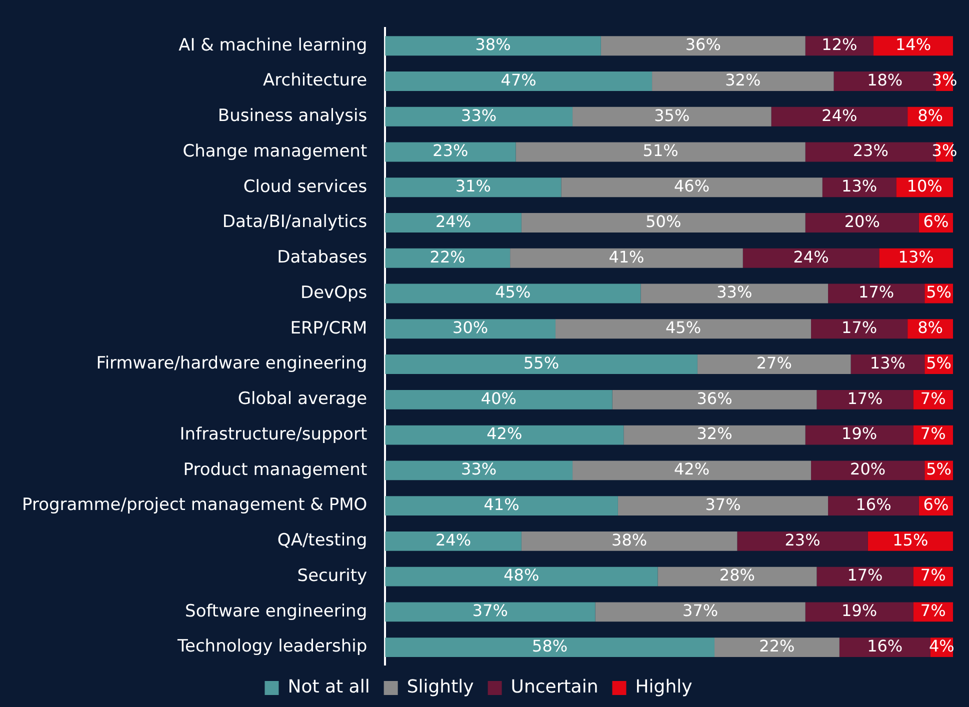 Image resolution: width=969 pixels, height=707 pixels. I want to click on data-label: 46%, so click(692, 186).